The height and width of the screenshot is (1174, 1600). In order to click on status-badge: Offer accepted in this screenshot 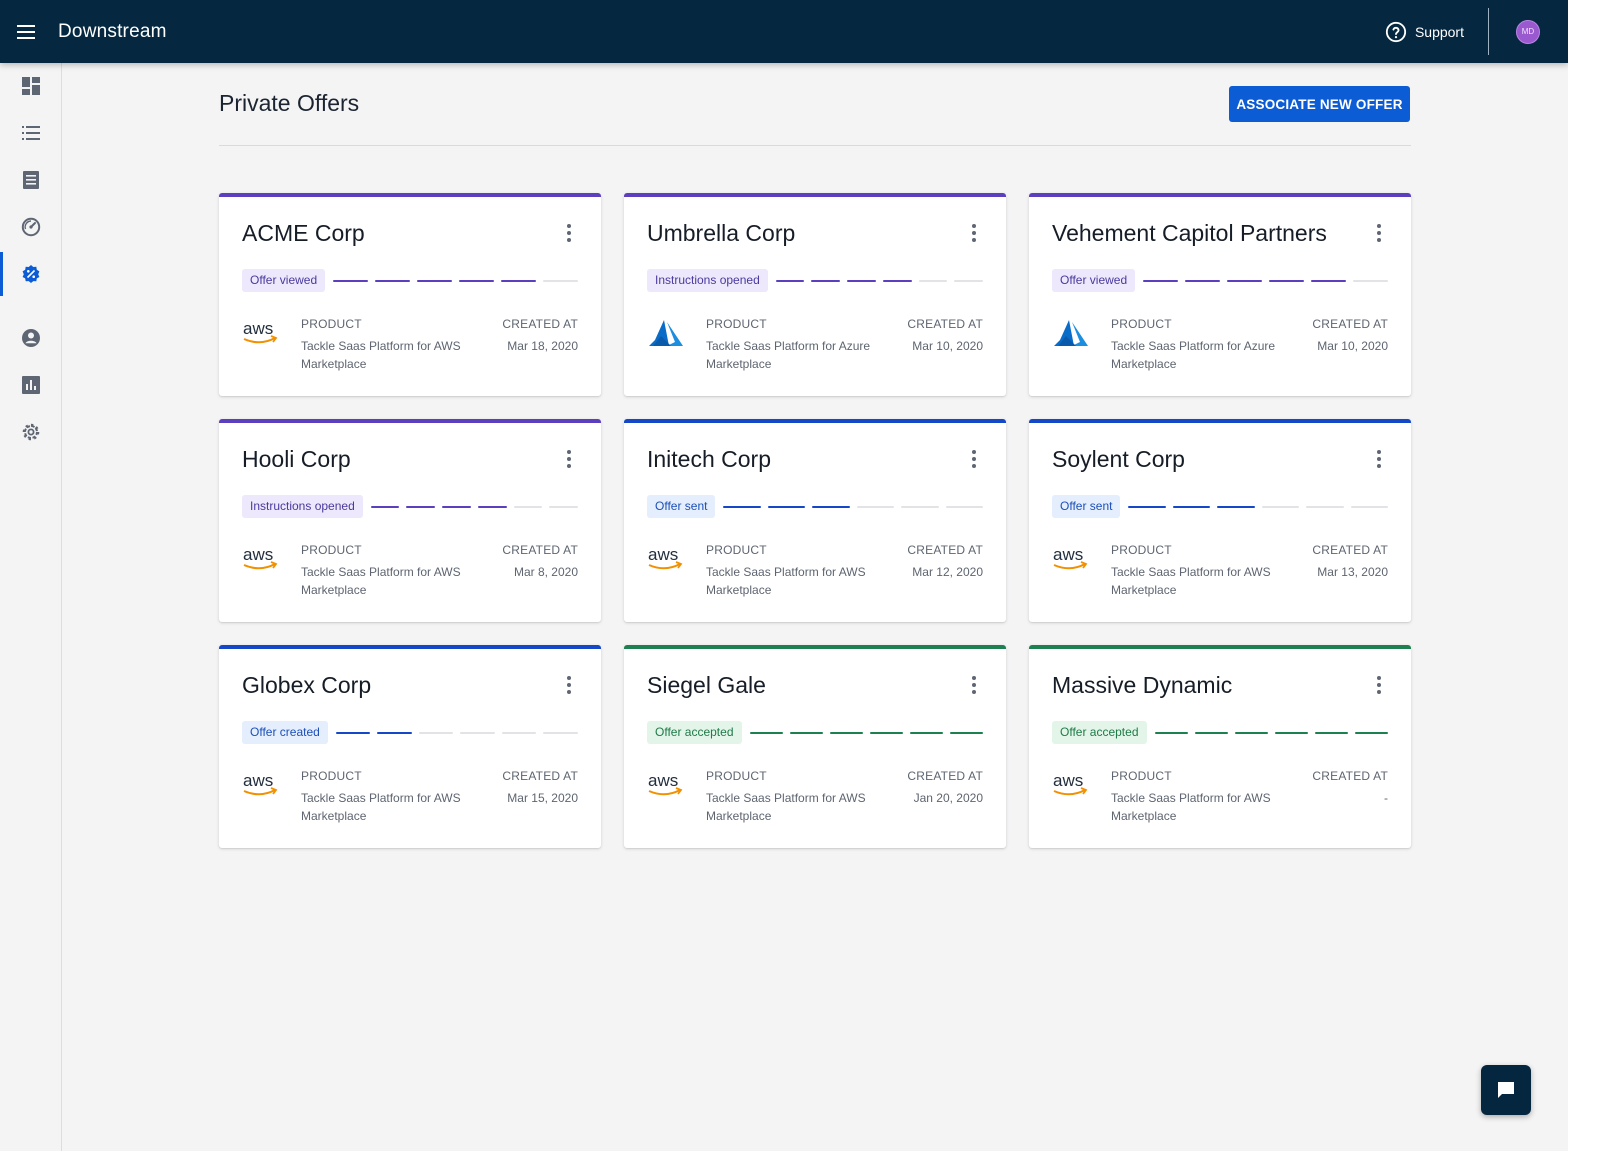, I will do `click(1099, 732)`.